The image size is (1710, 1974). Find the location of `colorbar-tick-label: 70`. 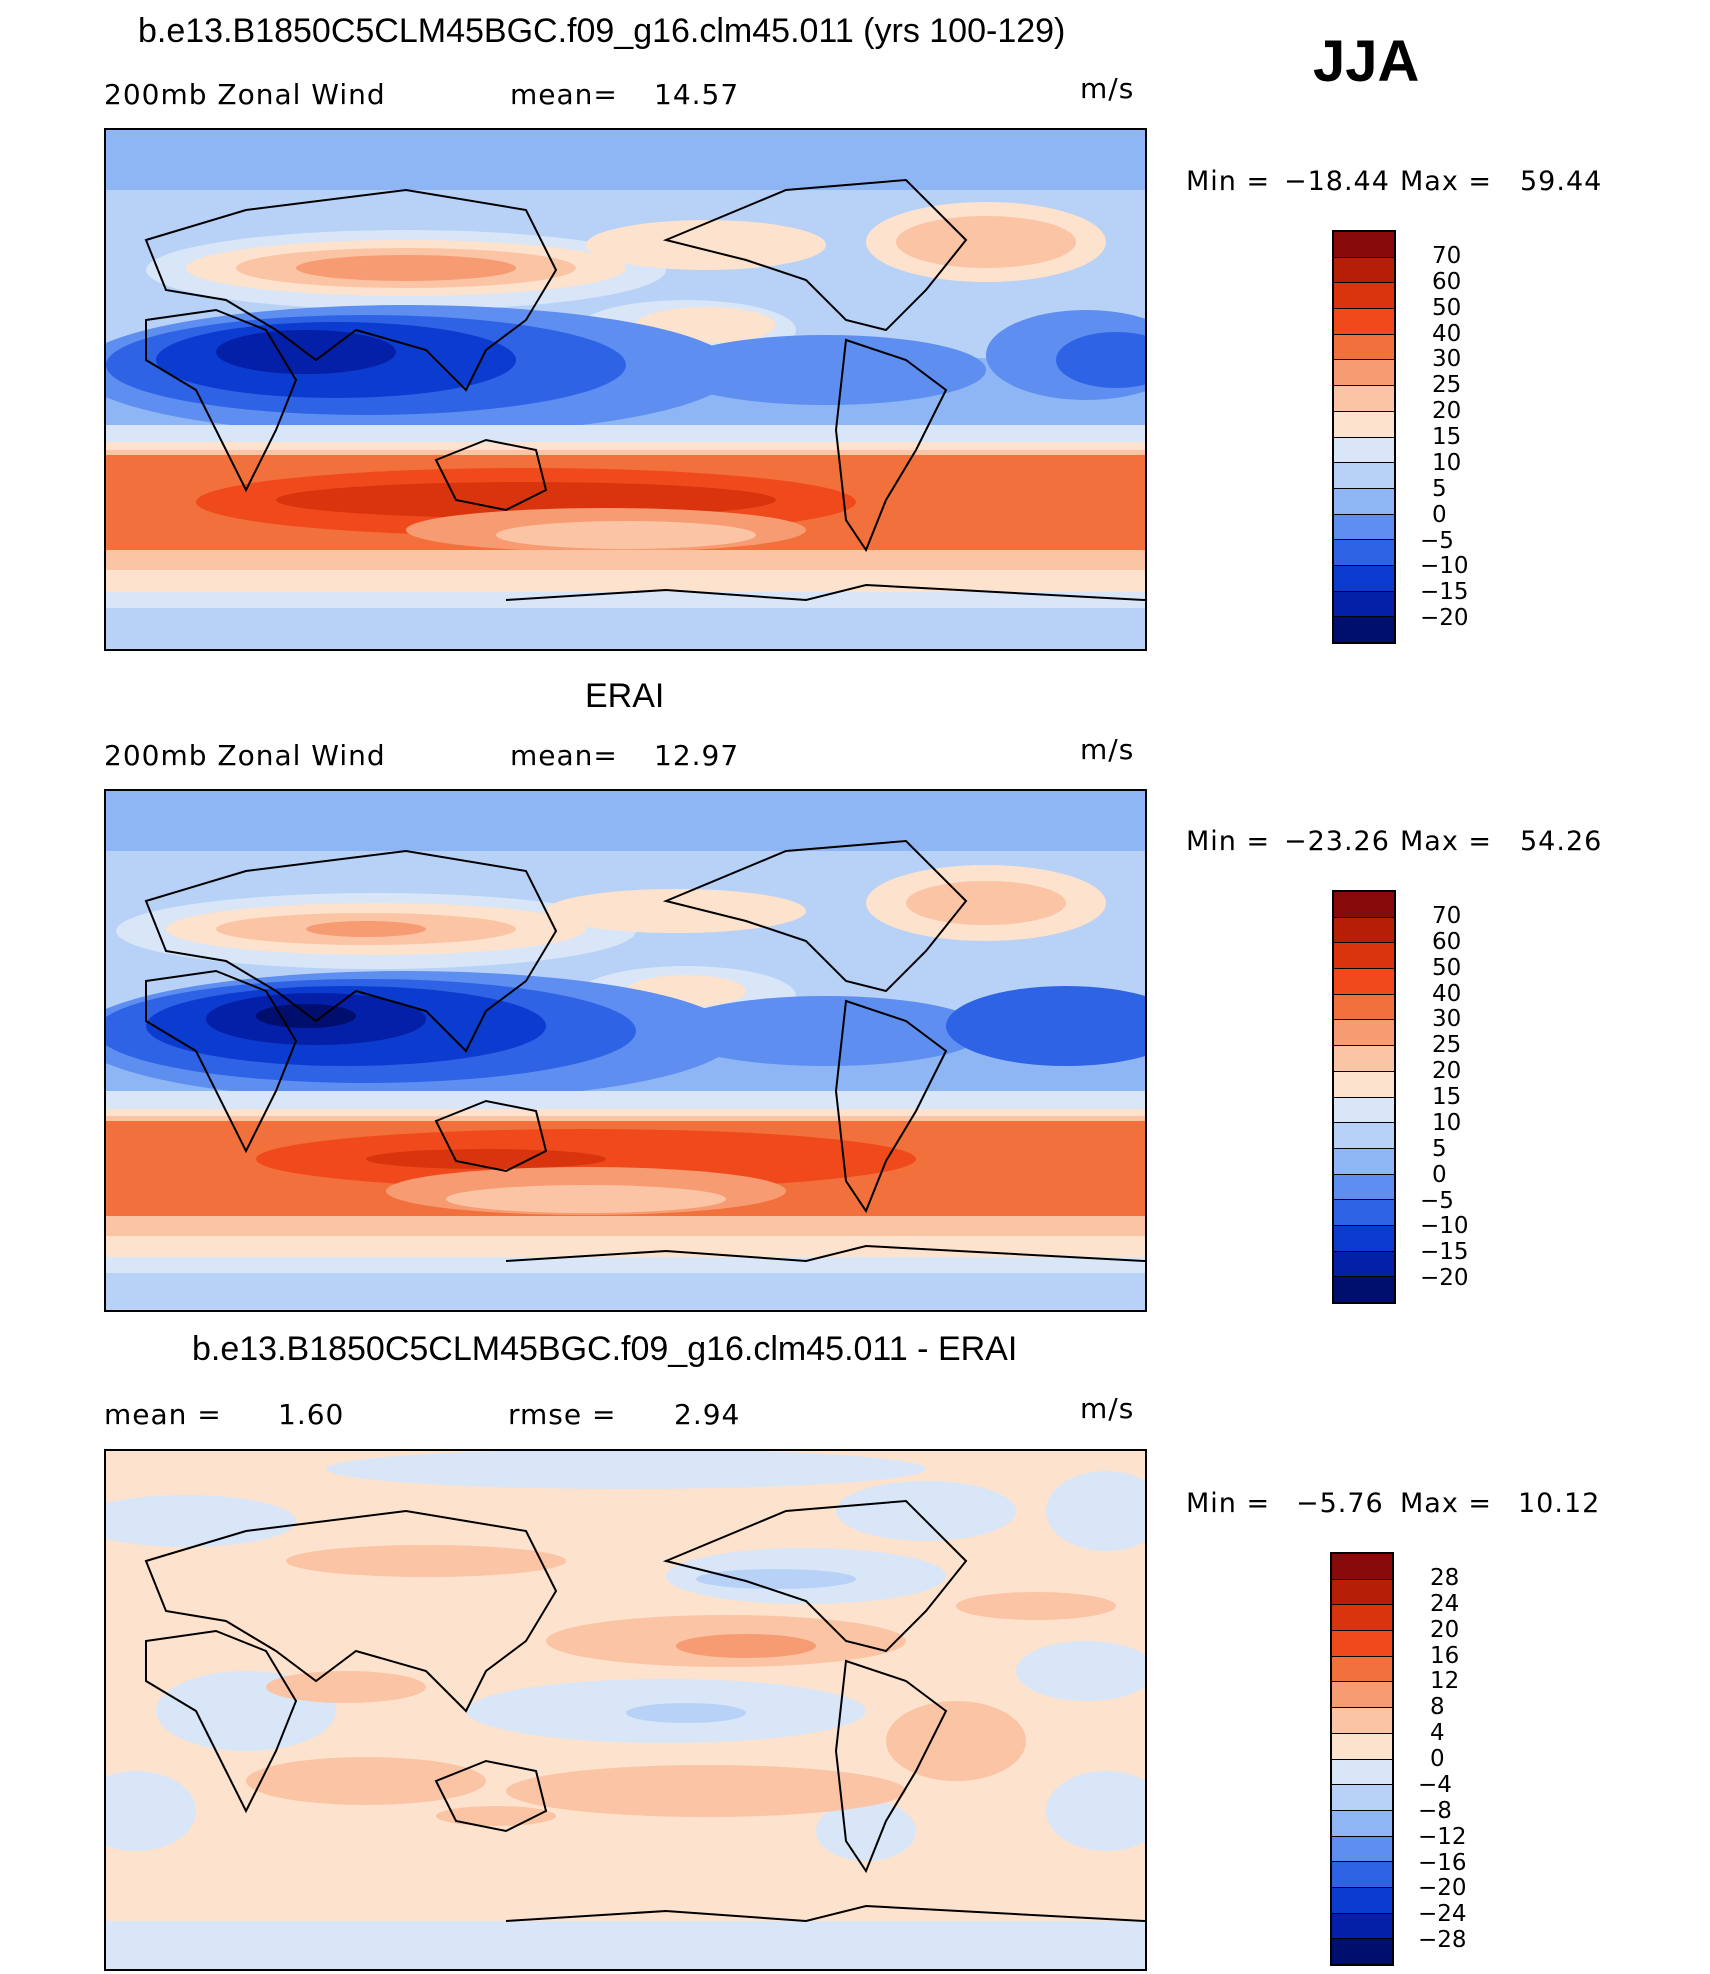

colorbar-tick-label: 70 is located at coordinates (1447, 915).